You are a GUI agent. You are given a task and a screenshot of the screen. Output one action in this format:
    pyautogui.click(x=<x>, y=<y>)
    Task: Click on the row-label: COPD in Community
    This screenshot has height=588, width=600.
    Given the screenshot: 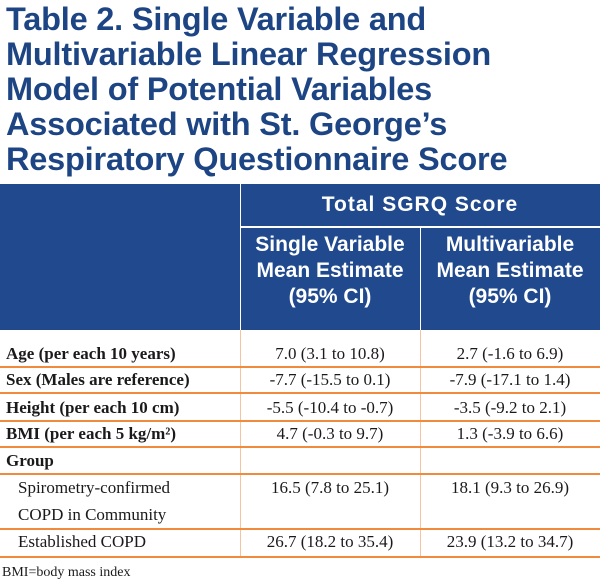 What is the action you would take?
    pyautogui.click(x=92, y=514)
    